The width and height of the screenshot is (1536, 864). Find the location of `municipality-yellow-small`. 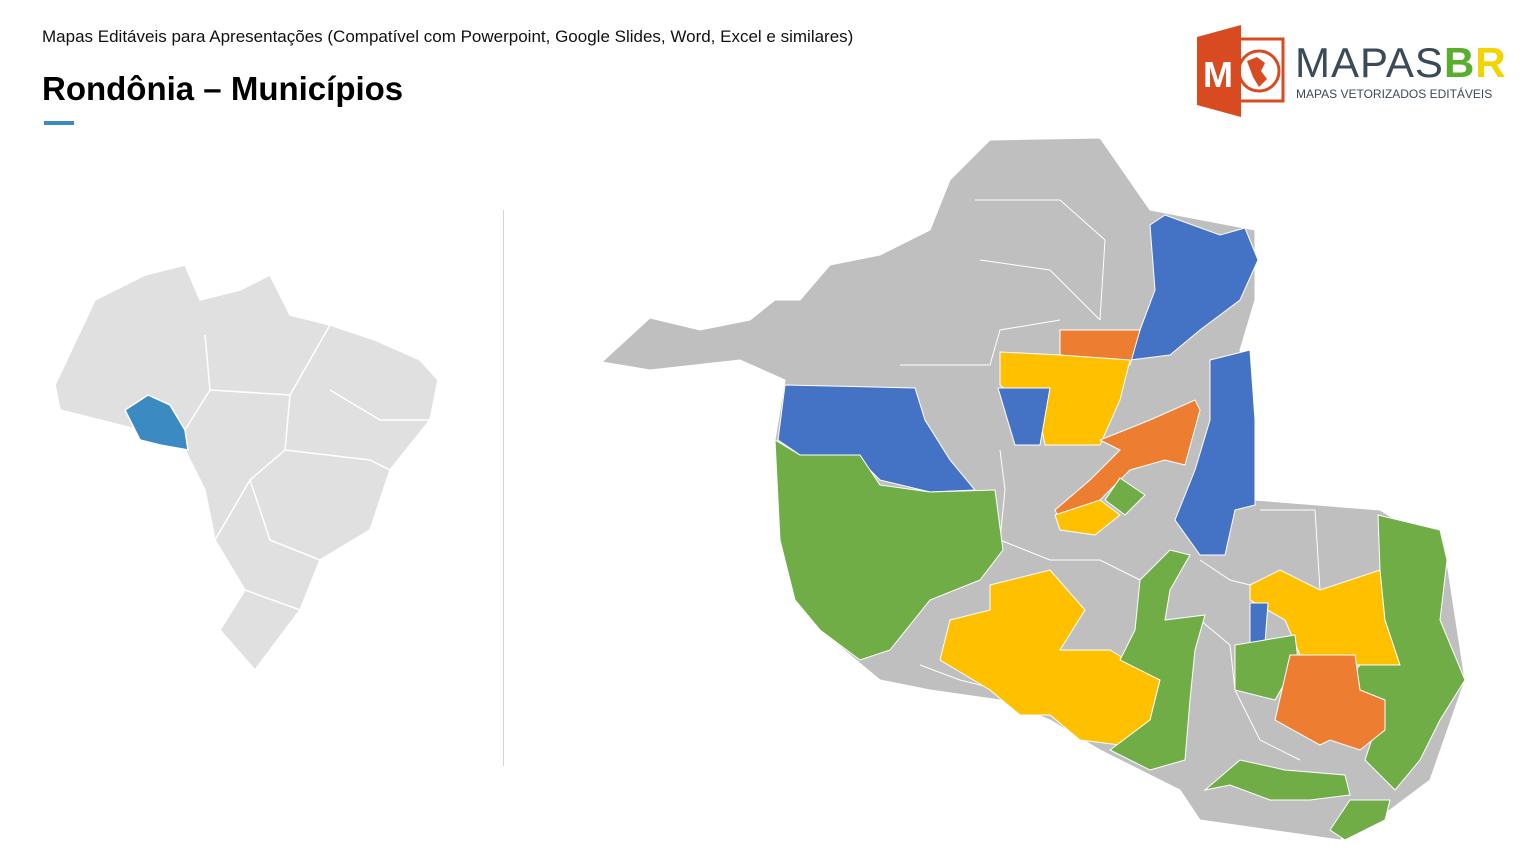

municipality-yellow-small is located at coordinates (1087, 517).